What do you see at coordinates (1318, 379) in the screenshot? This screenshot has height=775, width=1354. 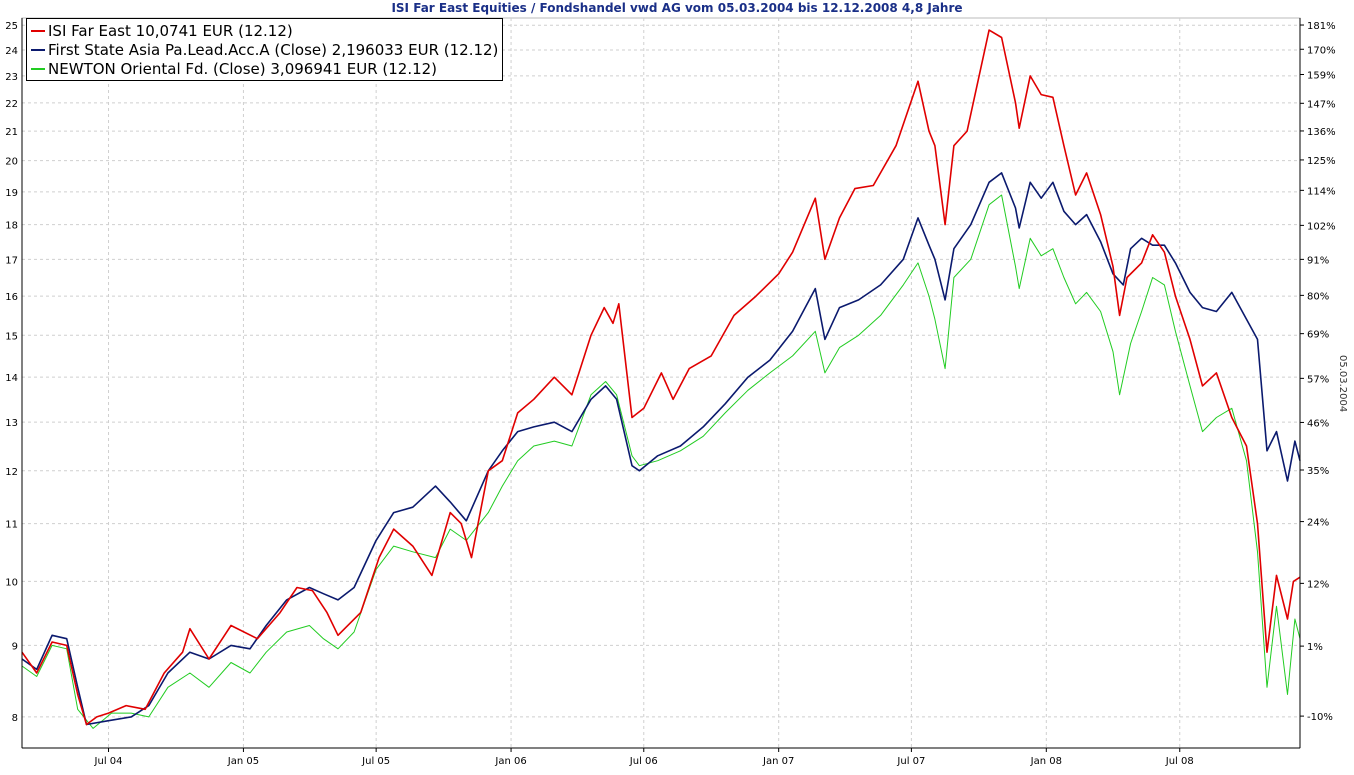 I see `y-tick-right: 57%` at bounding box center [1318, 379].